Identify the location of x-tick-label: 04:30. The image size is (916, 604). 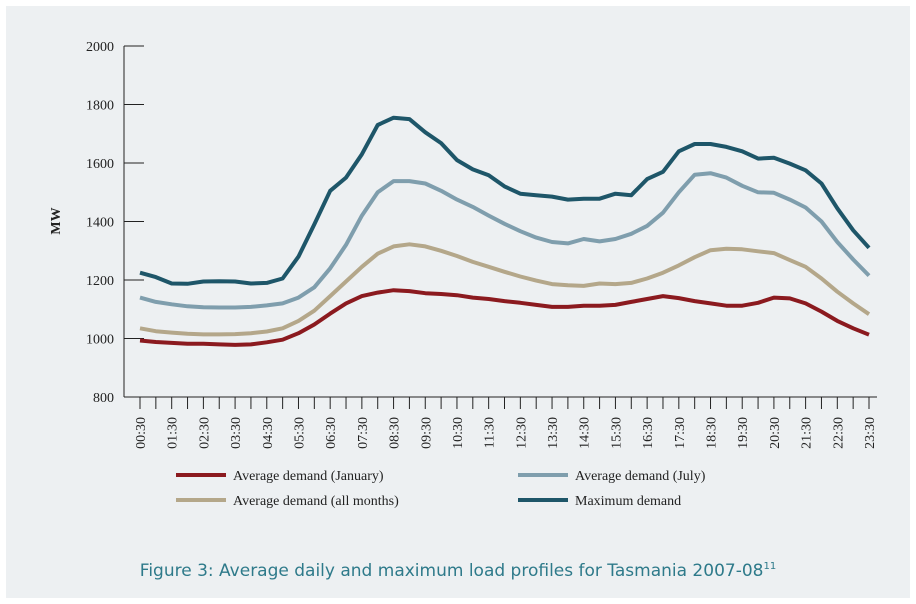
(268, 433).